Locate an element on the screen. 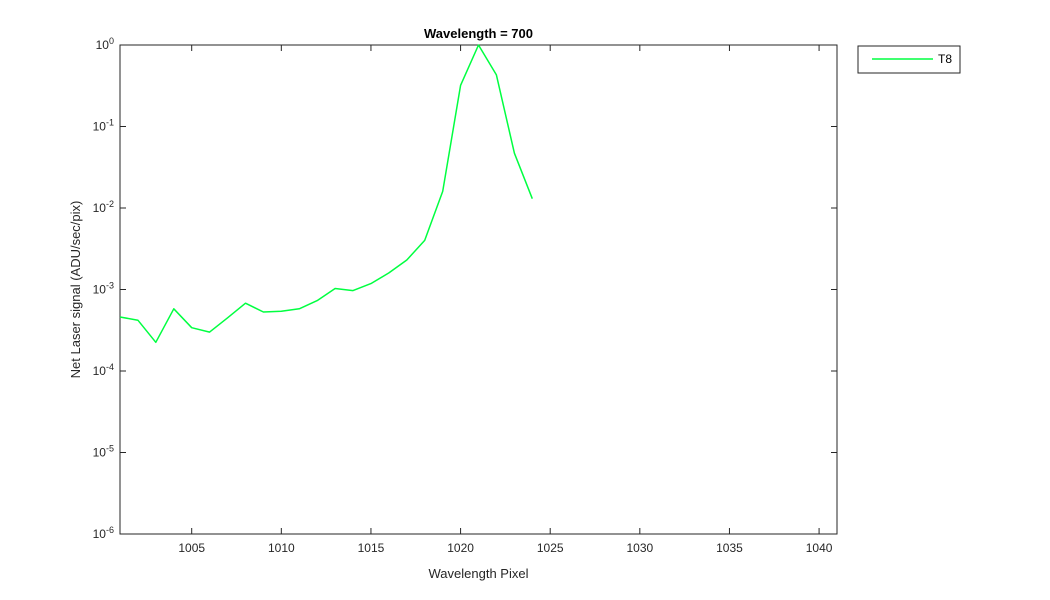 The width and height of the screenshot is (1050, 600). y-tick-label: 10⁻⁶ is located at coordinates (103, 533).